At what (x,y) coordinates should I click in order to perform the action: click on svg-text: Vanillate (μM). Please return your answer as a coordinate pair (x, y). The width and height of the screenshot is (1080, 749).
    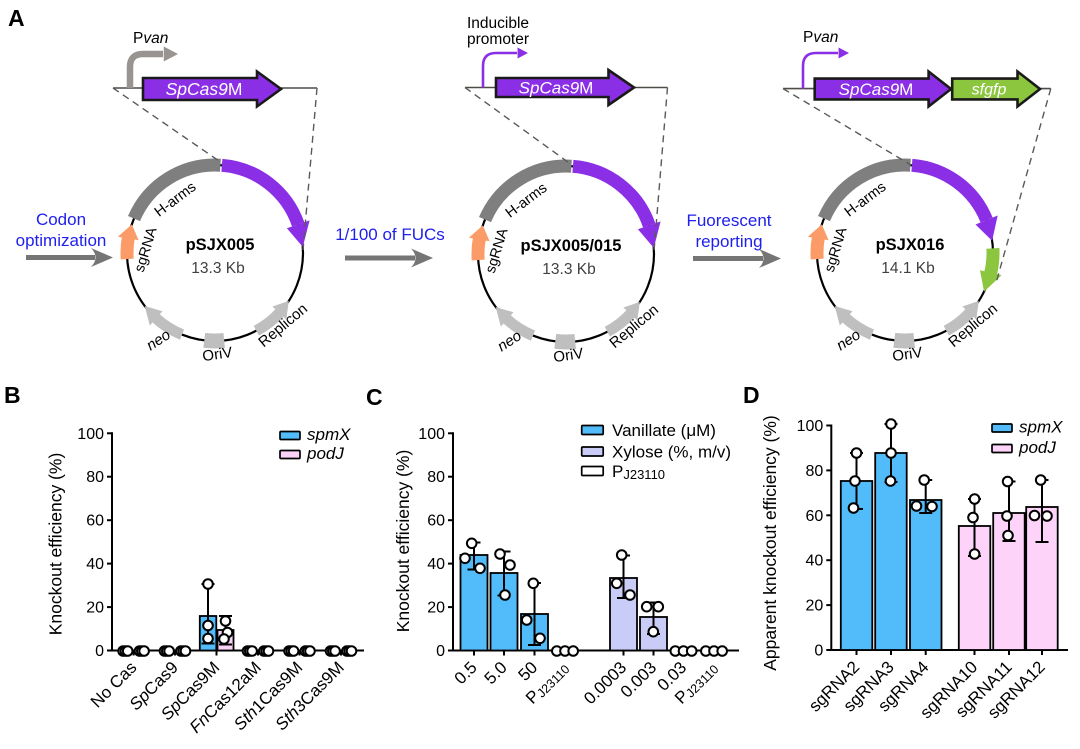
    Looking at the image, I should click on (664, 430).